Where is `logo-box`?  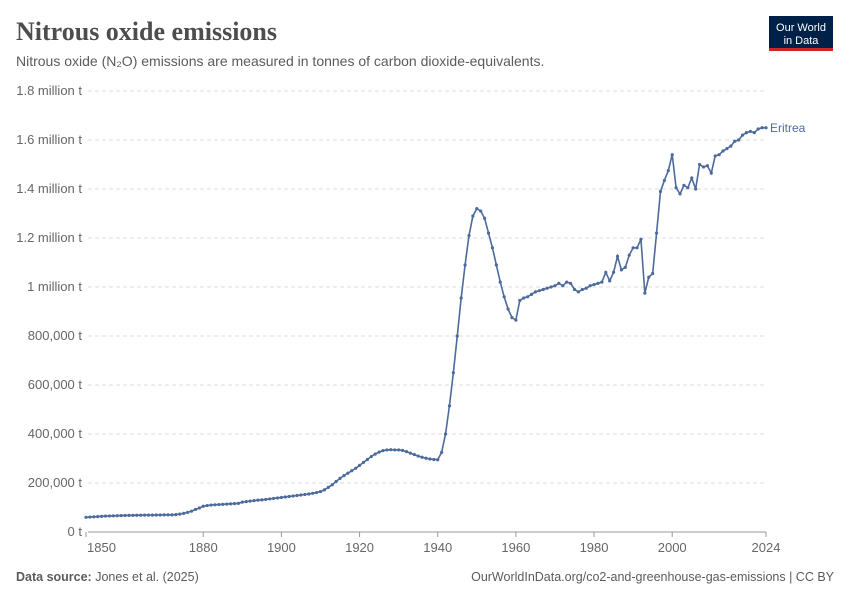
logo-box is located at coordinates (801, 33).